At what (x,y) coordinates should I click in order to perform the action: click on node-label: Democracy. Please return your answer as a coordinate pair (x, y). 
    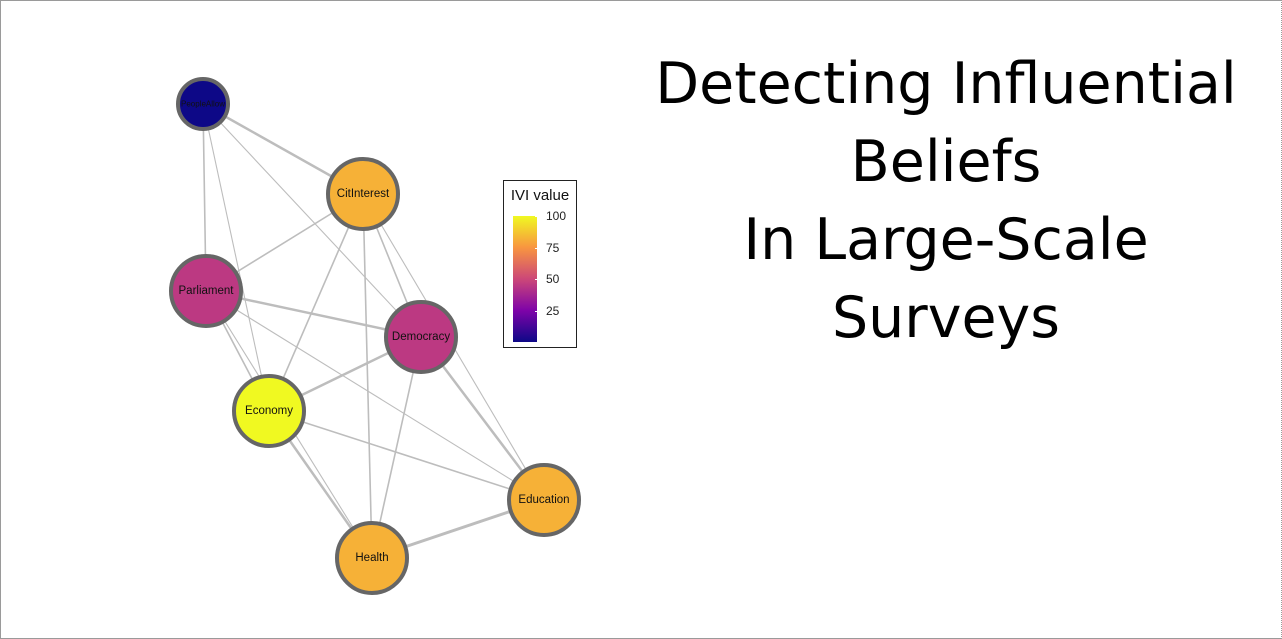
    Looking at the image, I should click on (421, 337).